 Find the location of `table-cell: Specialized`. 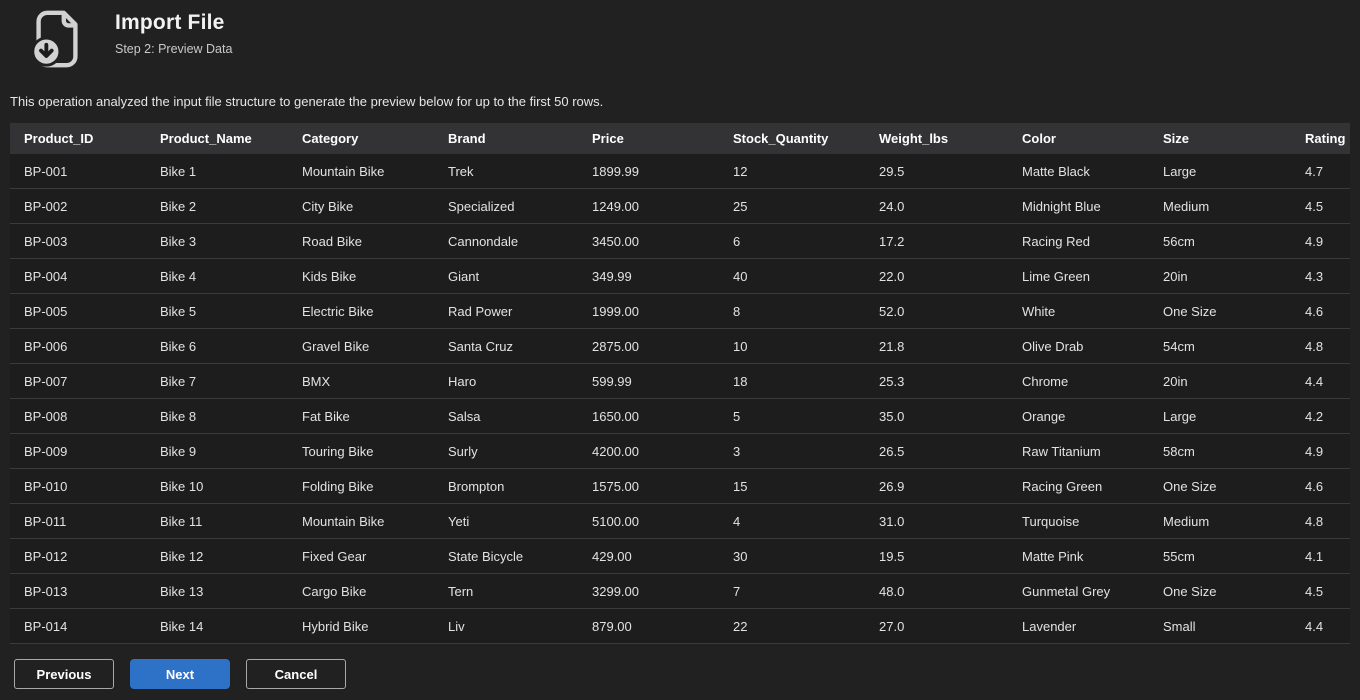

table-cell: Specialized is located at coordinates (506, 206).